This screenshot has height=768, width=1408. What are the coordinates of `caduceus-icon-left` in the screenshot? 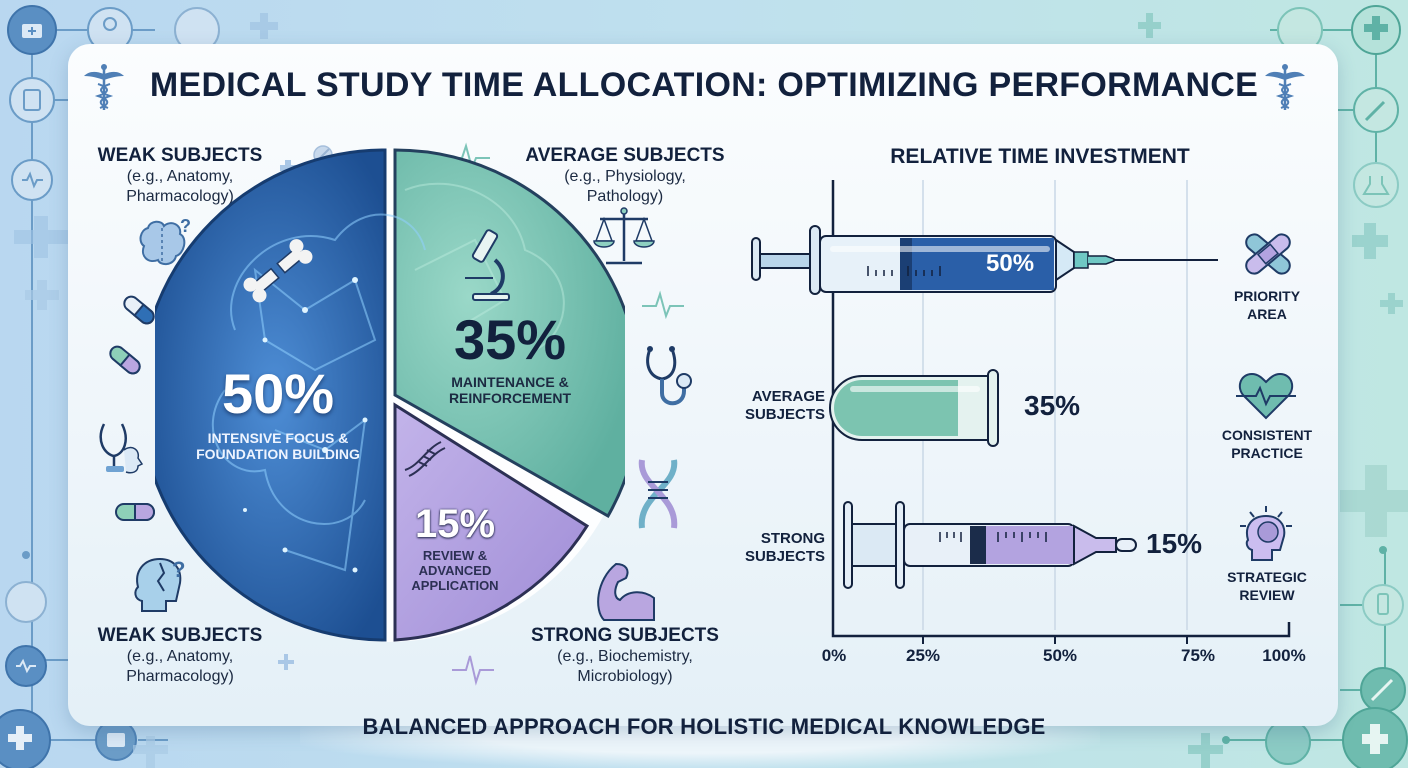 It's located at (104, 87).